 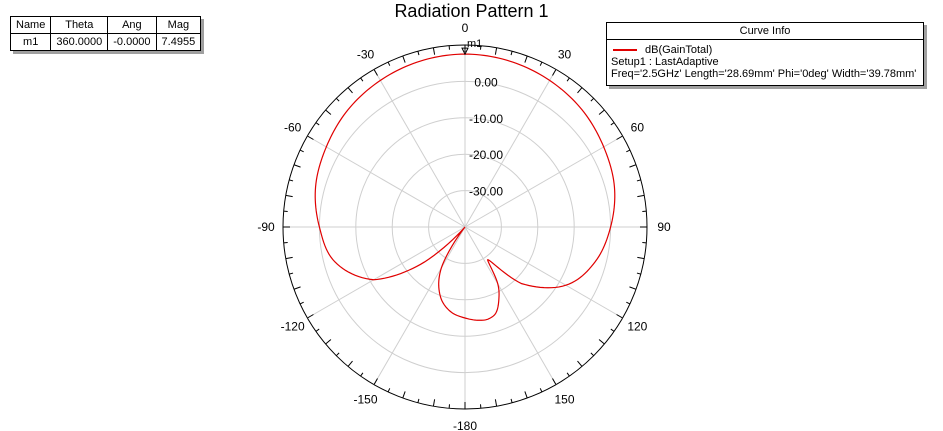 I want to click on marker-col-mag: Mag, so click(x=178, y=25).